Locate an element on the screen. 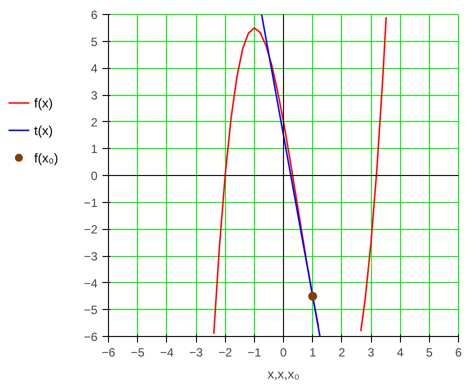  y-tick-label: 3 is located at coordinates (94, 95).